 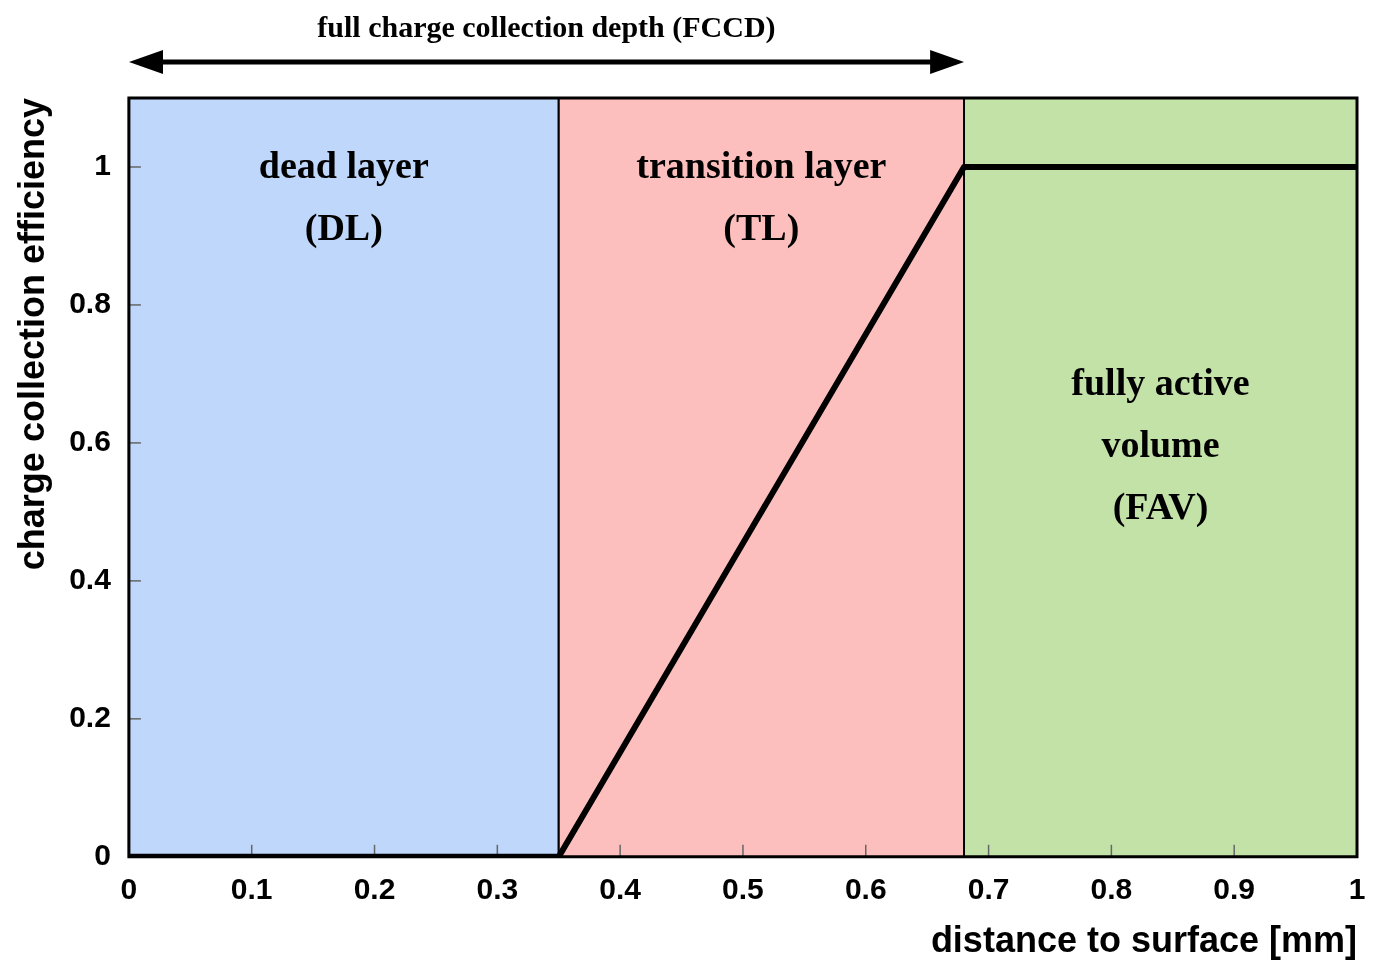 What do you see at coordinates (129, 889) in the screenshot?
I see `x-tick-label: 0` at bounding box center [129, 889].